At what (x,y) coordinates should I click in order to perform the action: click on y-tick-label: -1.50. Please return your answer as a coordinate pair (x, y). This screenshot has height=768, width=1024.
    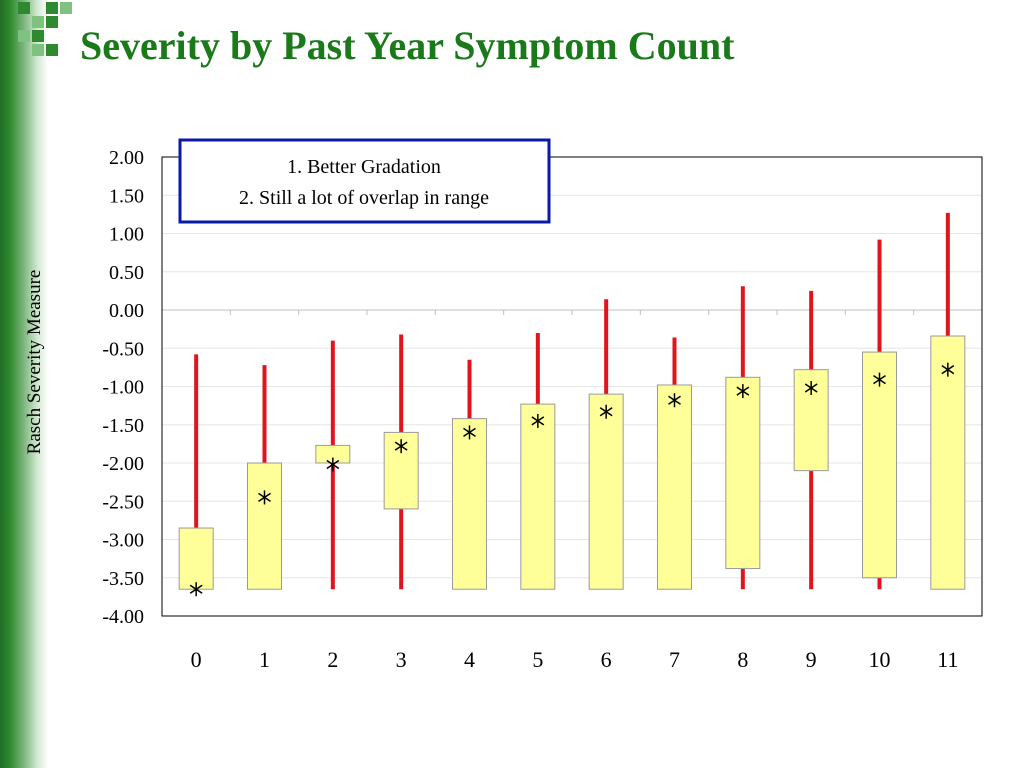
    Looking at the image, I should click on (123, 426).